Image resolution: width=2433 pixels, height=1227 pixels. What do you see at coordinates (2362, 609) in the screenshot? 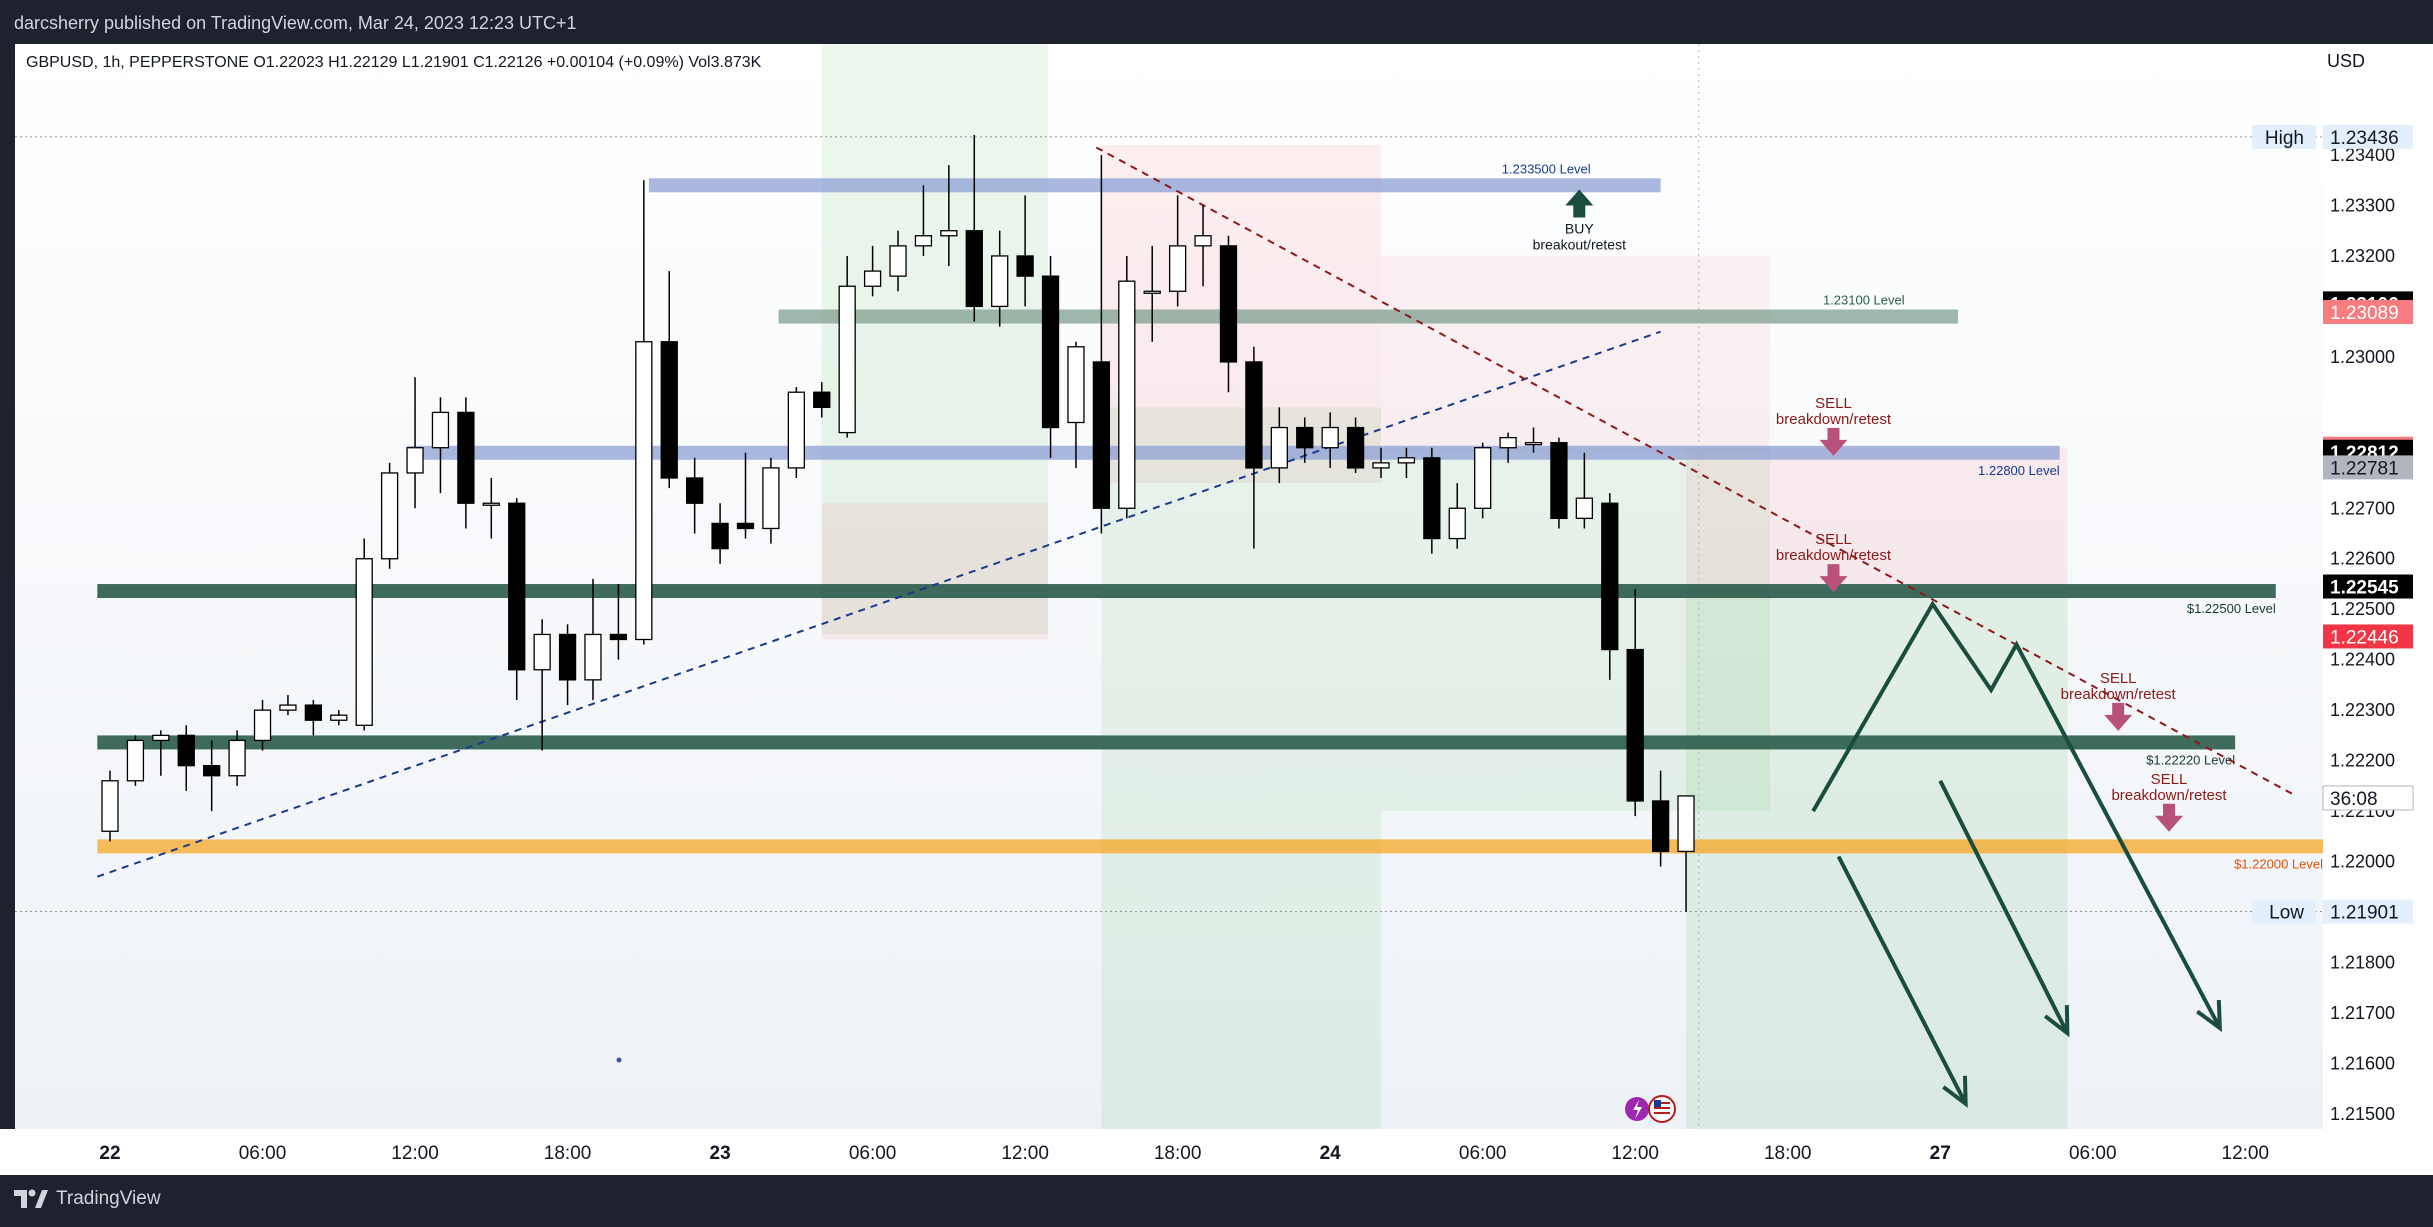
I see `y-tick-label: 1.22500` at bounding box center [2362, 609].